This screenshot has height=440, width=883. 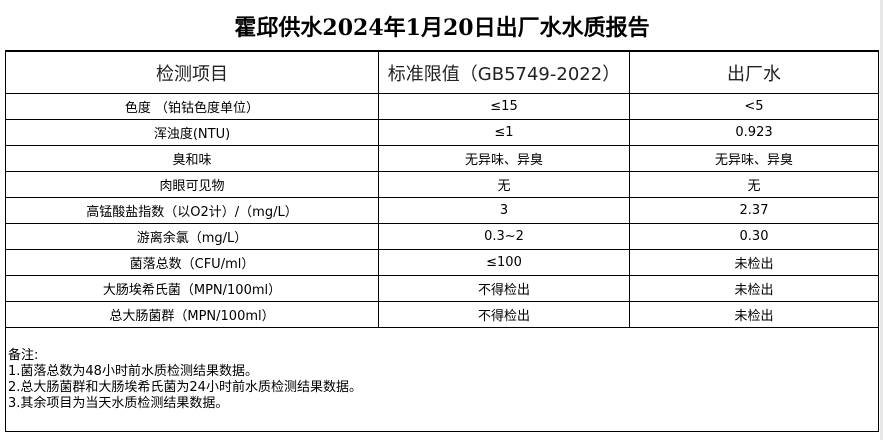 What do you see at coordinates (754, 184) in the screenshot?
I see `cell-value: 无` at bounding box center [754, 184].